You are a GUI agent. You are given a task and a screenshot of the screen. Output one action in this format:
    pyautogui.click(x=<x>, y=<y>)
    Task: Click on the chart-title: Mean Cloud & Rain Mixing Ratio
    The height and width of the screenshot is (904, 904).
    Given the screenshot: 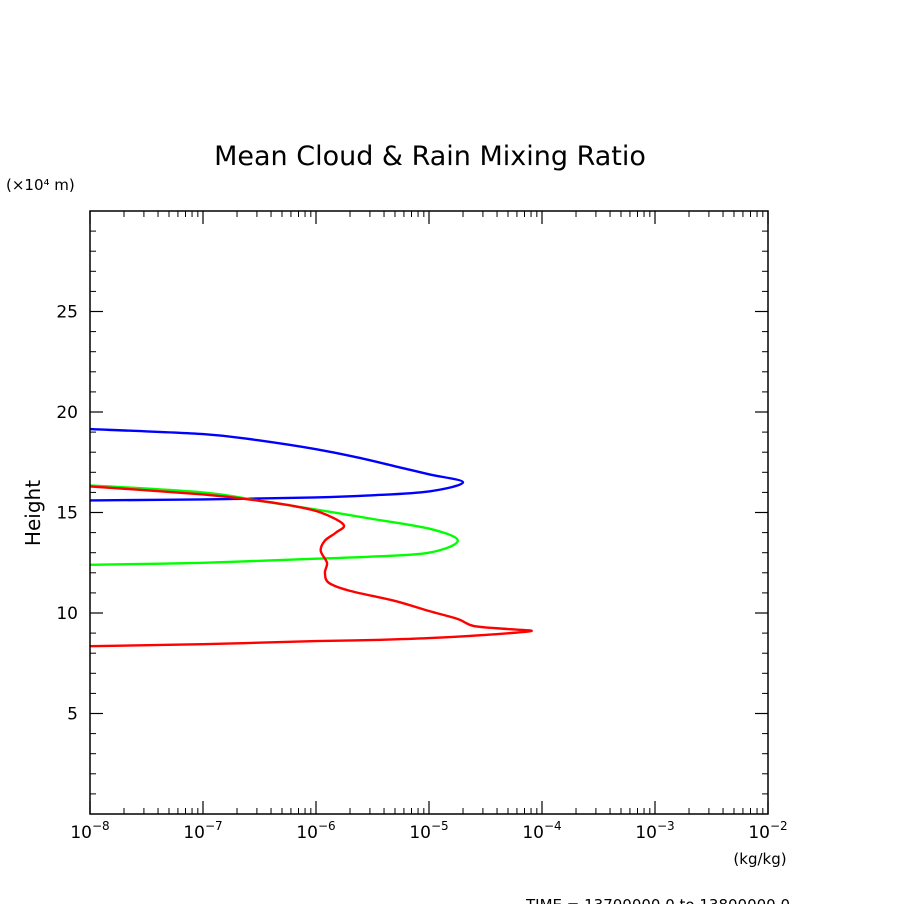 What is the action you would take?
    pyautogui.click(x=430, y=156)
    